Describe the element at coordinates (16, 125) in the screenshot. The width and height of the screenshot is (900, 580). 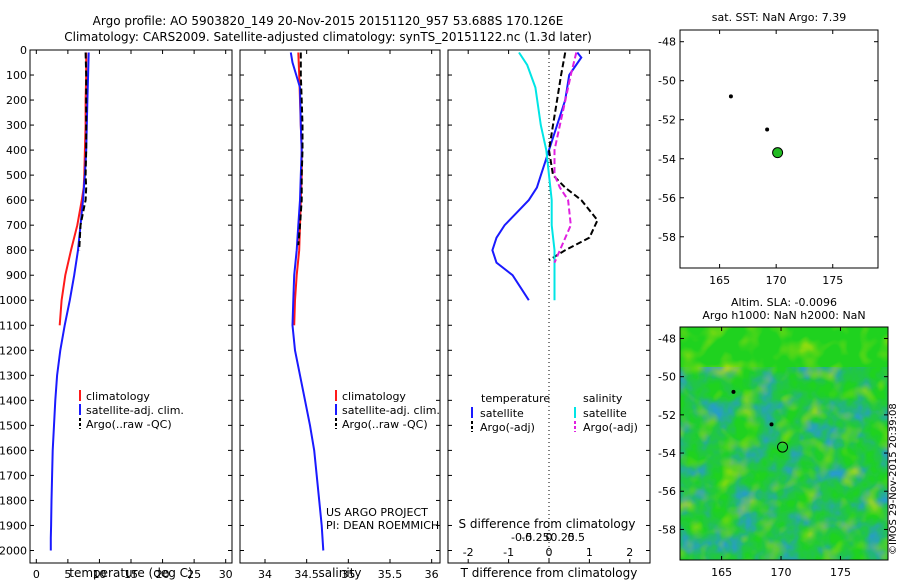
I see `y-tick-label: 300` at that location.